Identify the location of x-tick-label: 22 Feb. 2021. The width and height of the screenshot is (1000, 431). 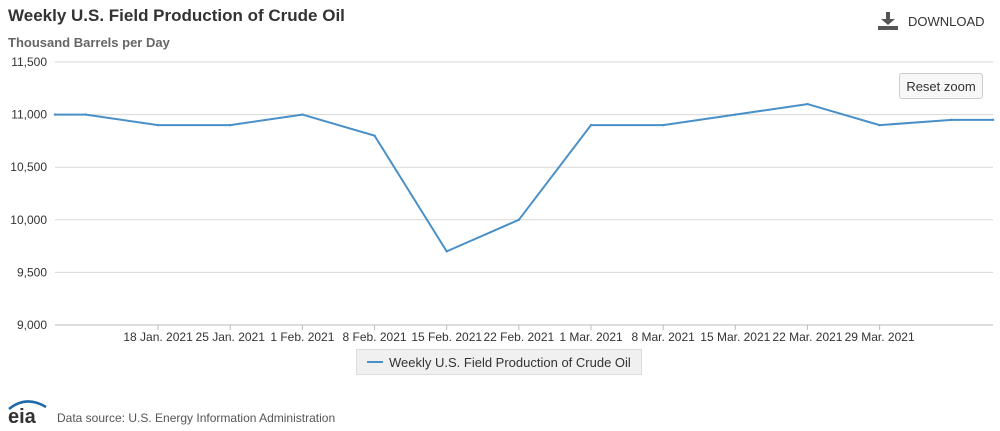
(518, 337).